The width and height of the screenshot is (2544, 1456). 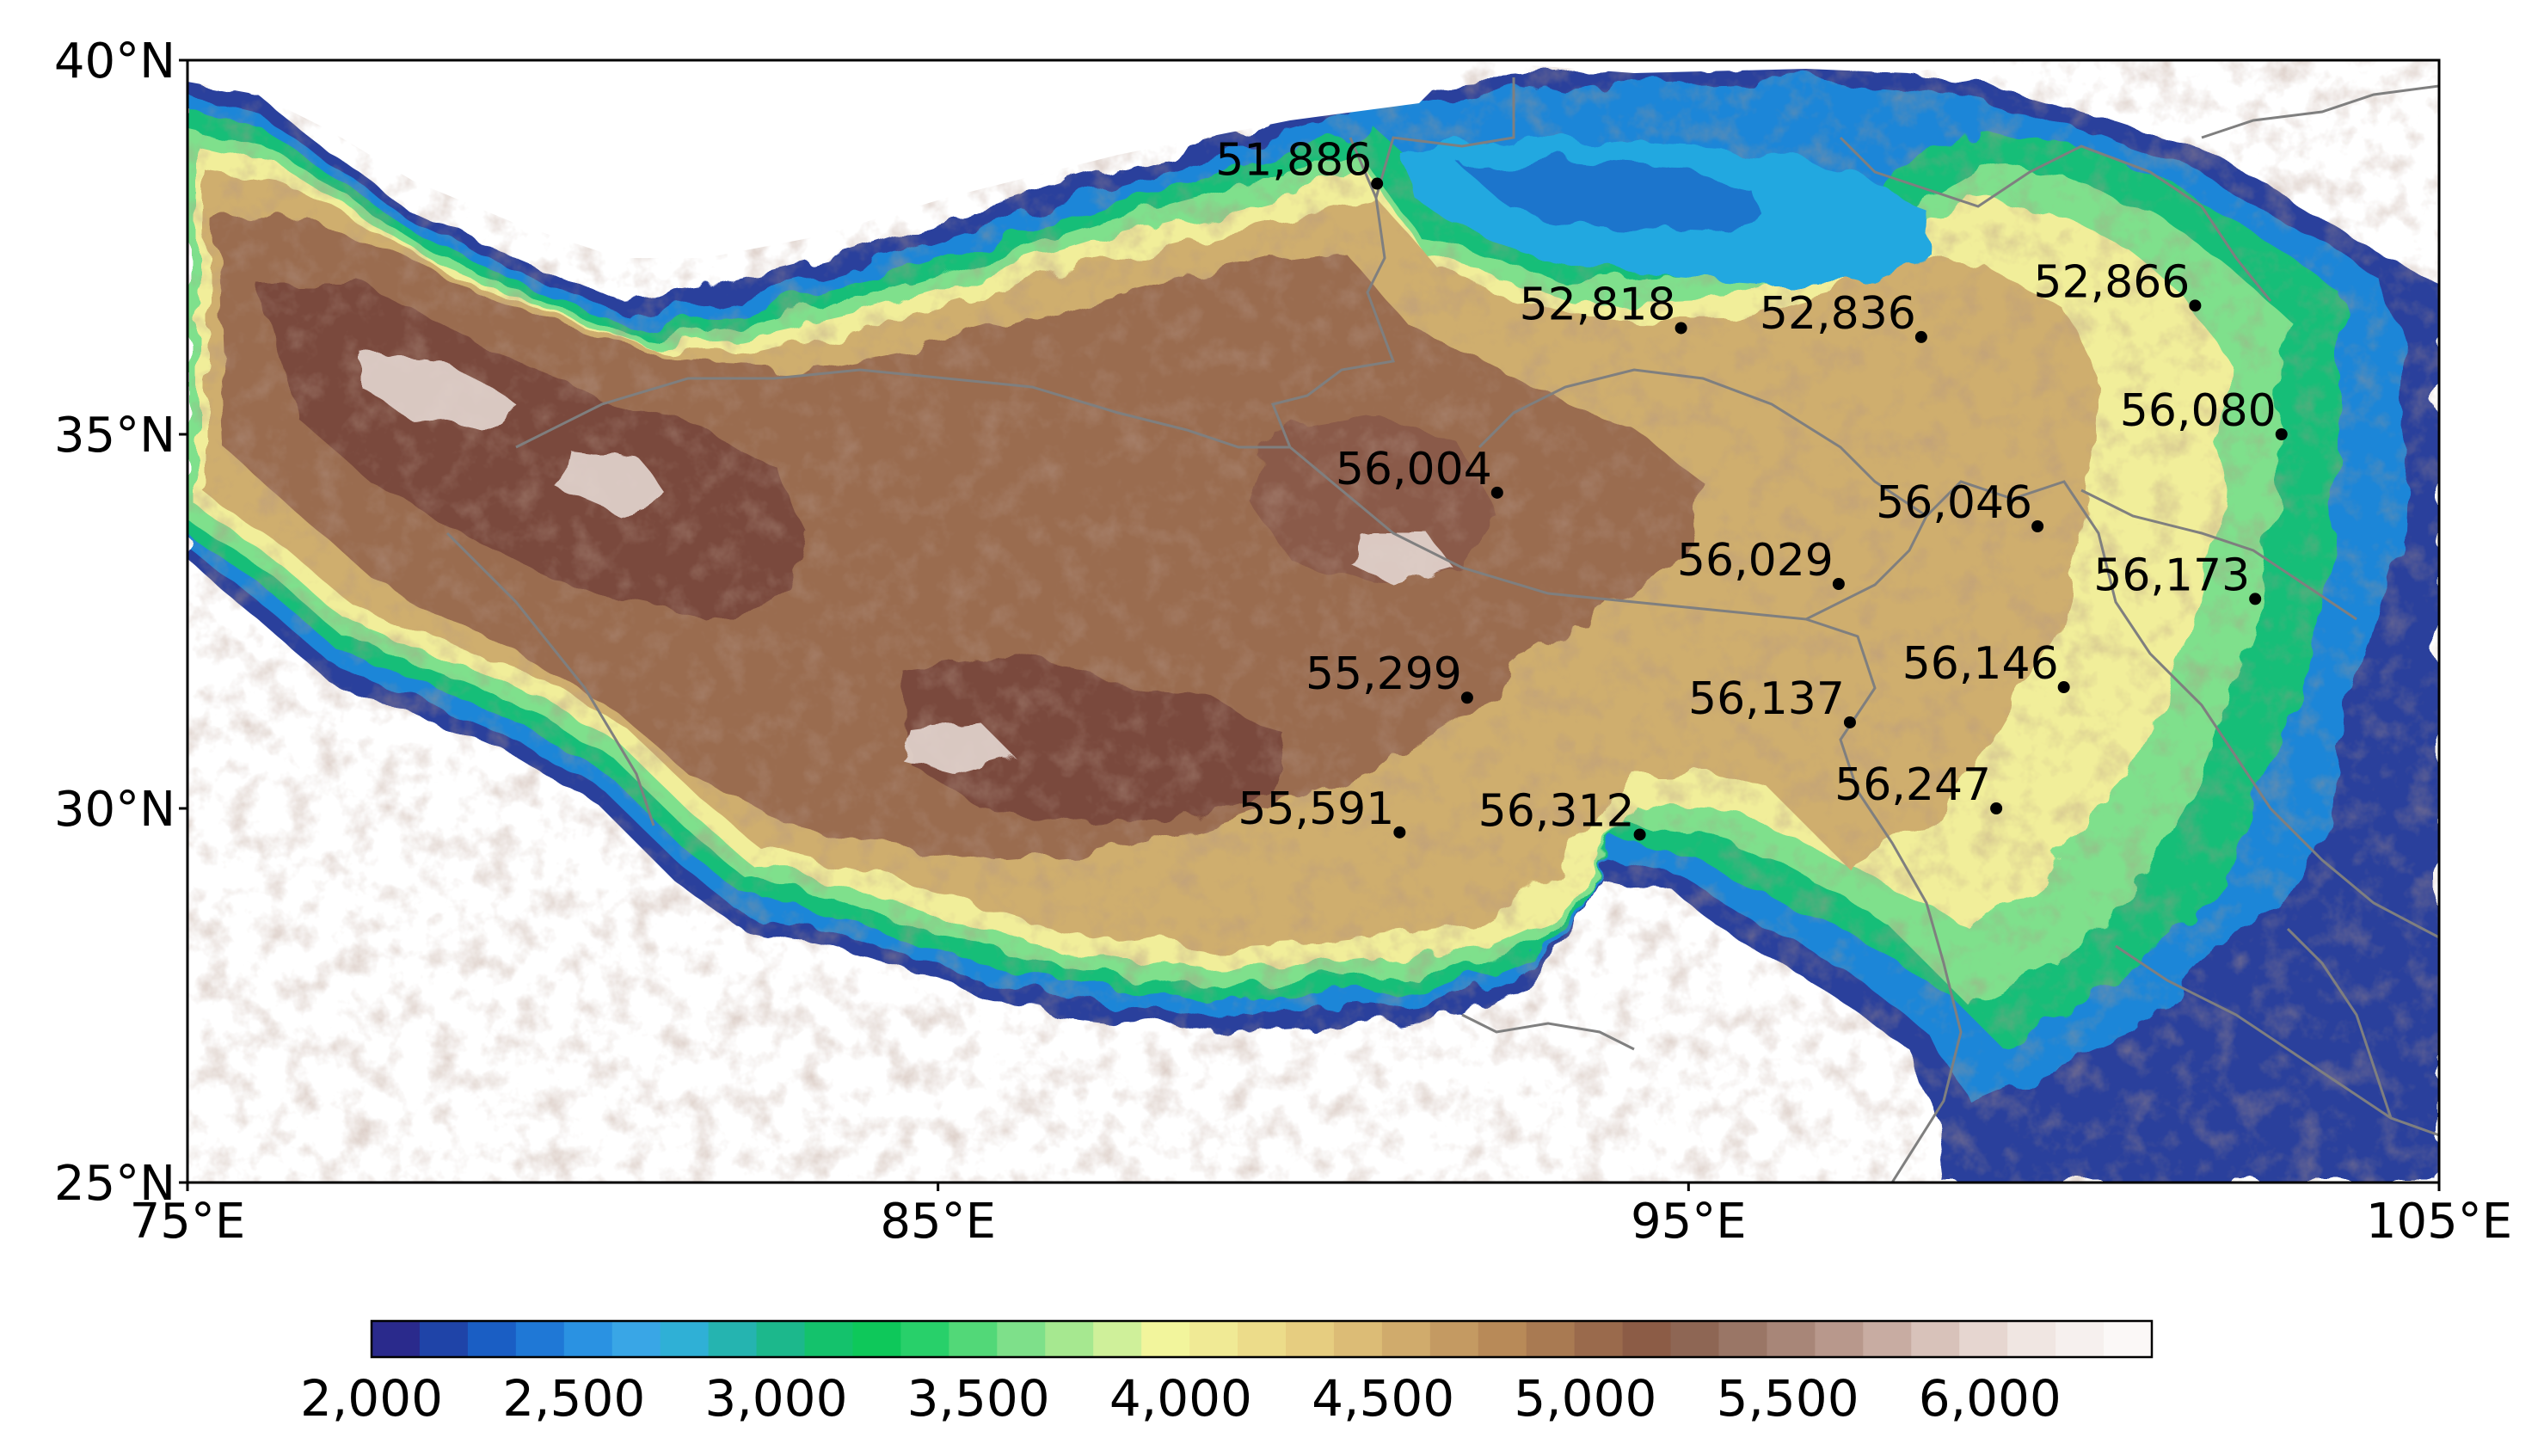 I want to click on station-label: 56,046, so click(x=1954, y=503).